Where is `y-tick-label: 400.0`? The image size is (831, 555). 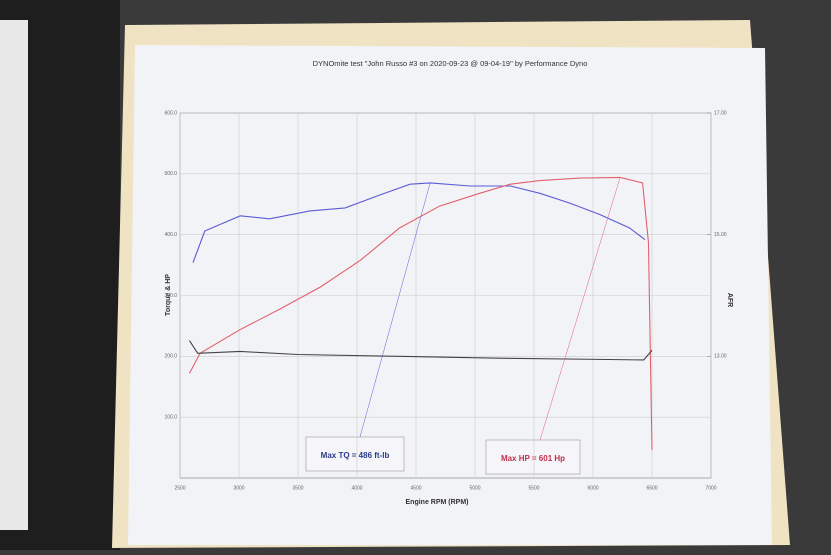
y-tick-label: 400.0 is located at coordinates (170, 235).